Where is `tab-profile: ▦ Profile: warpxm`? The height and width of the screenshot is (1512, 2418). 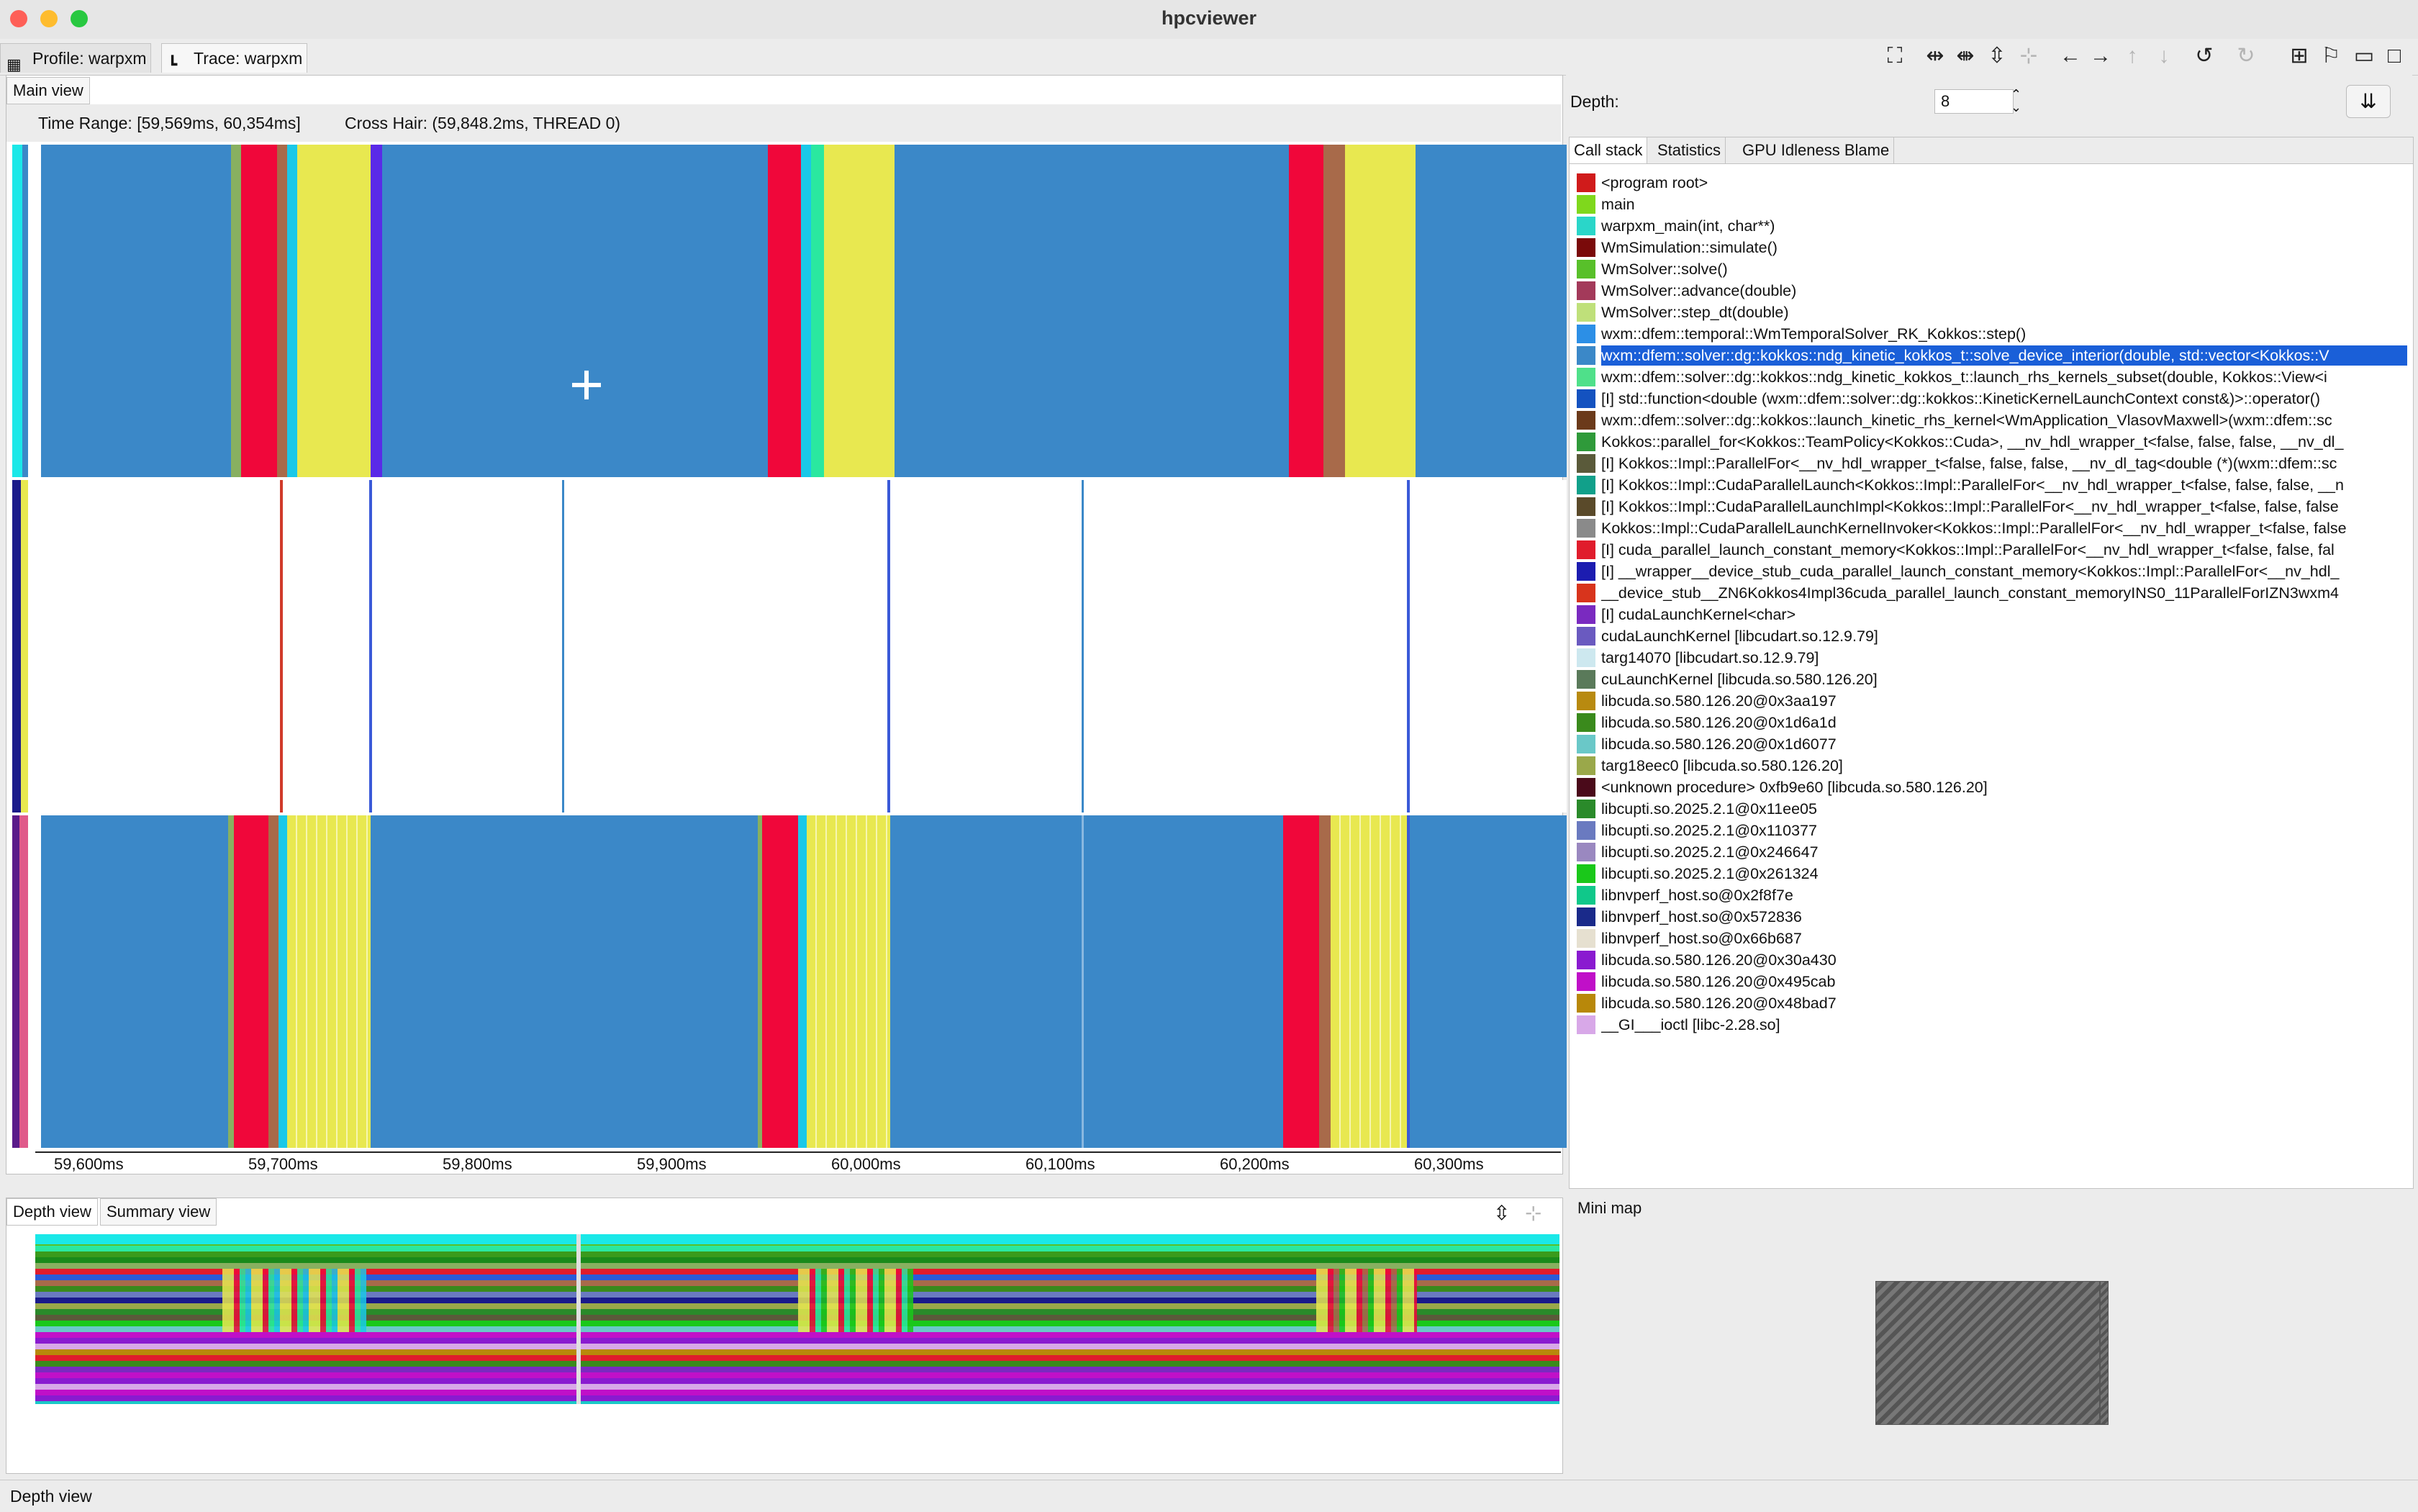
tab-profile: ▦ Profile: warpxm is located at coordinates (76, 58).